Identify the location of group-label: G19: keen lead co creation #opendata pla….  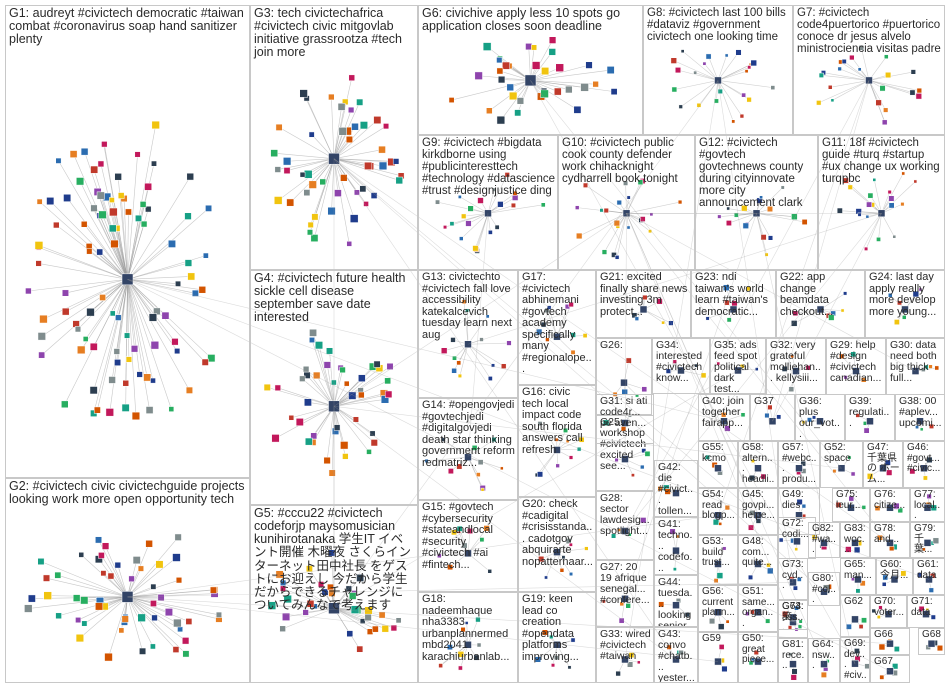
(550, 628).